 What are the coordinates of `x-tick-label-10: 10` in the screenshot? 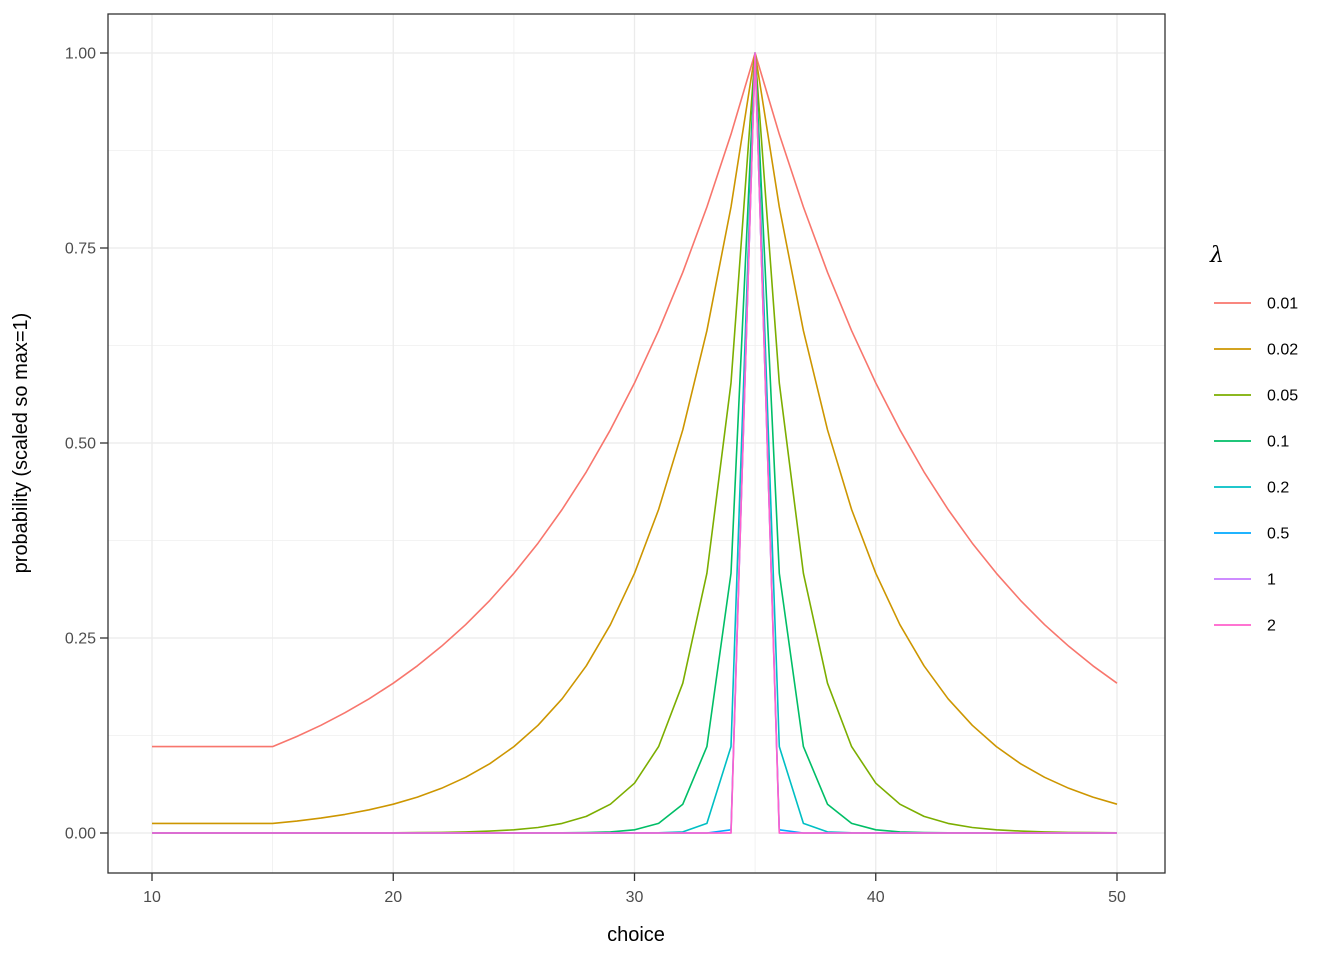 It's located at (152, 897).